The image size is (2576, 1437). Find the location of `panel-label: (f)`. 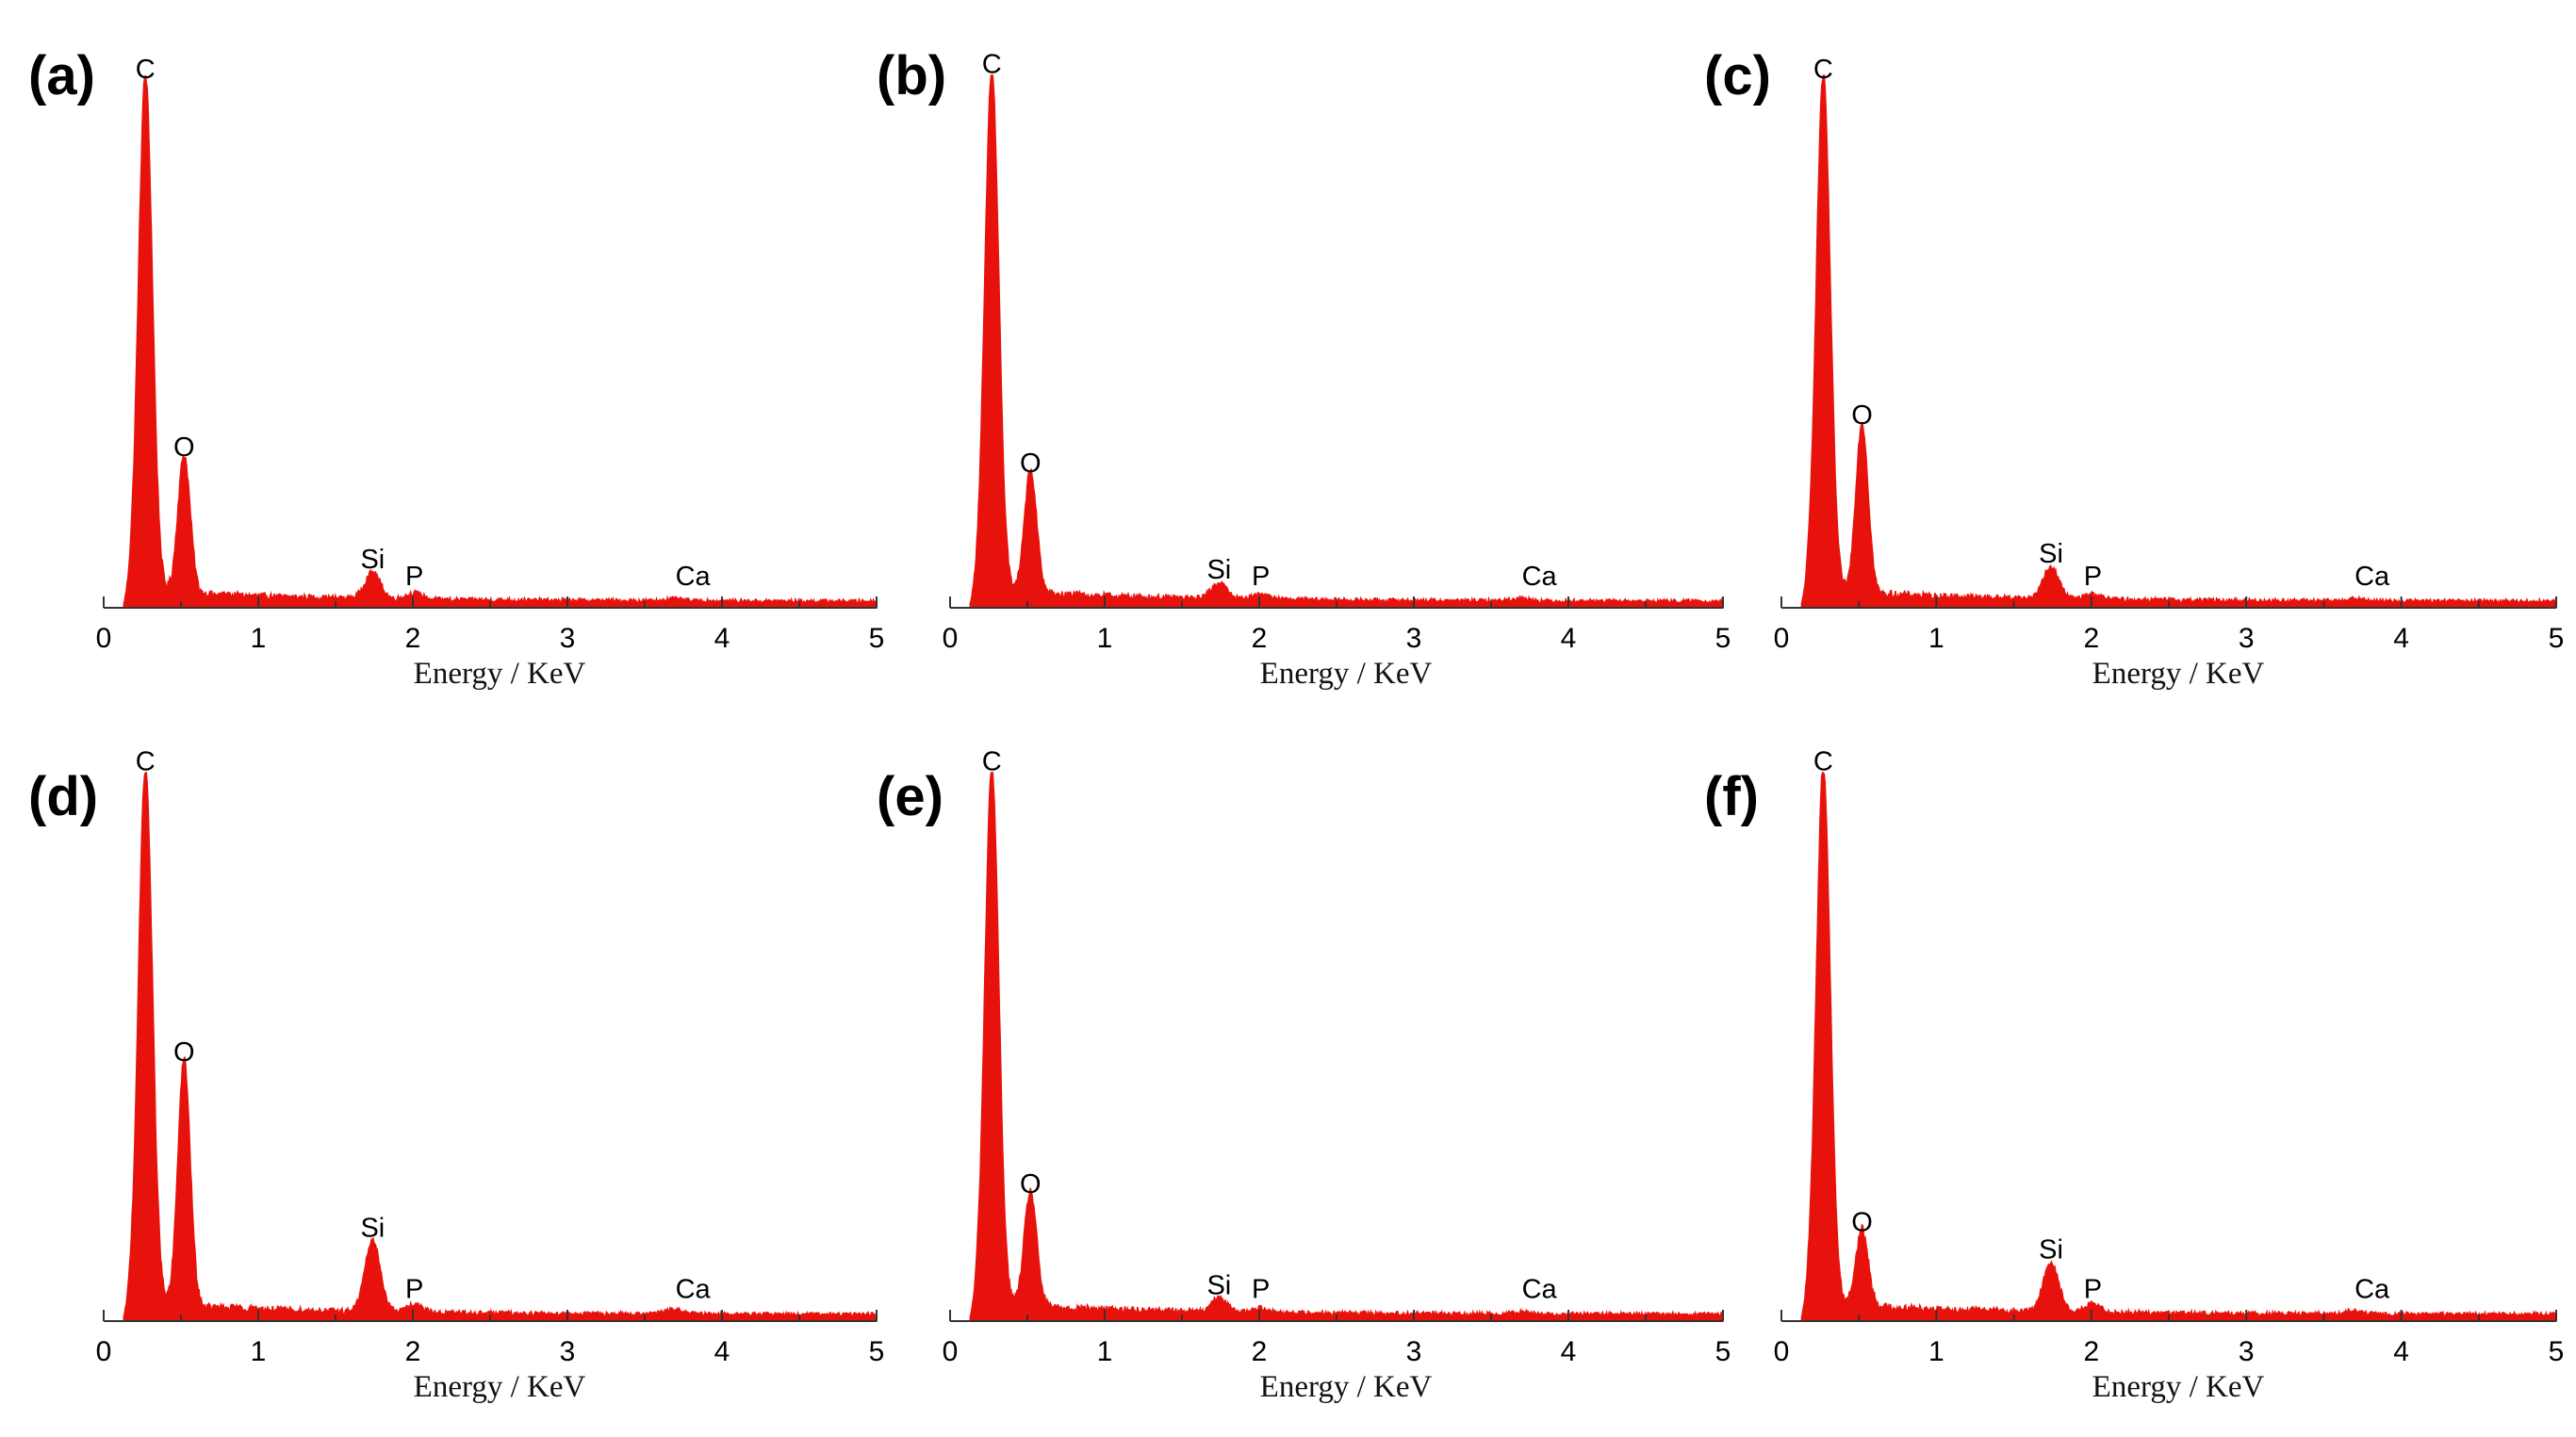

panel-label: (f) is located at coordinates (1731, 796).